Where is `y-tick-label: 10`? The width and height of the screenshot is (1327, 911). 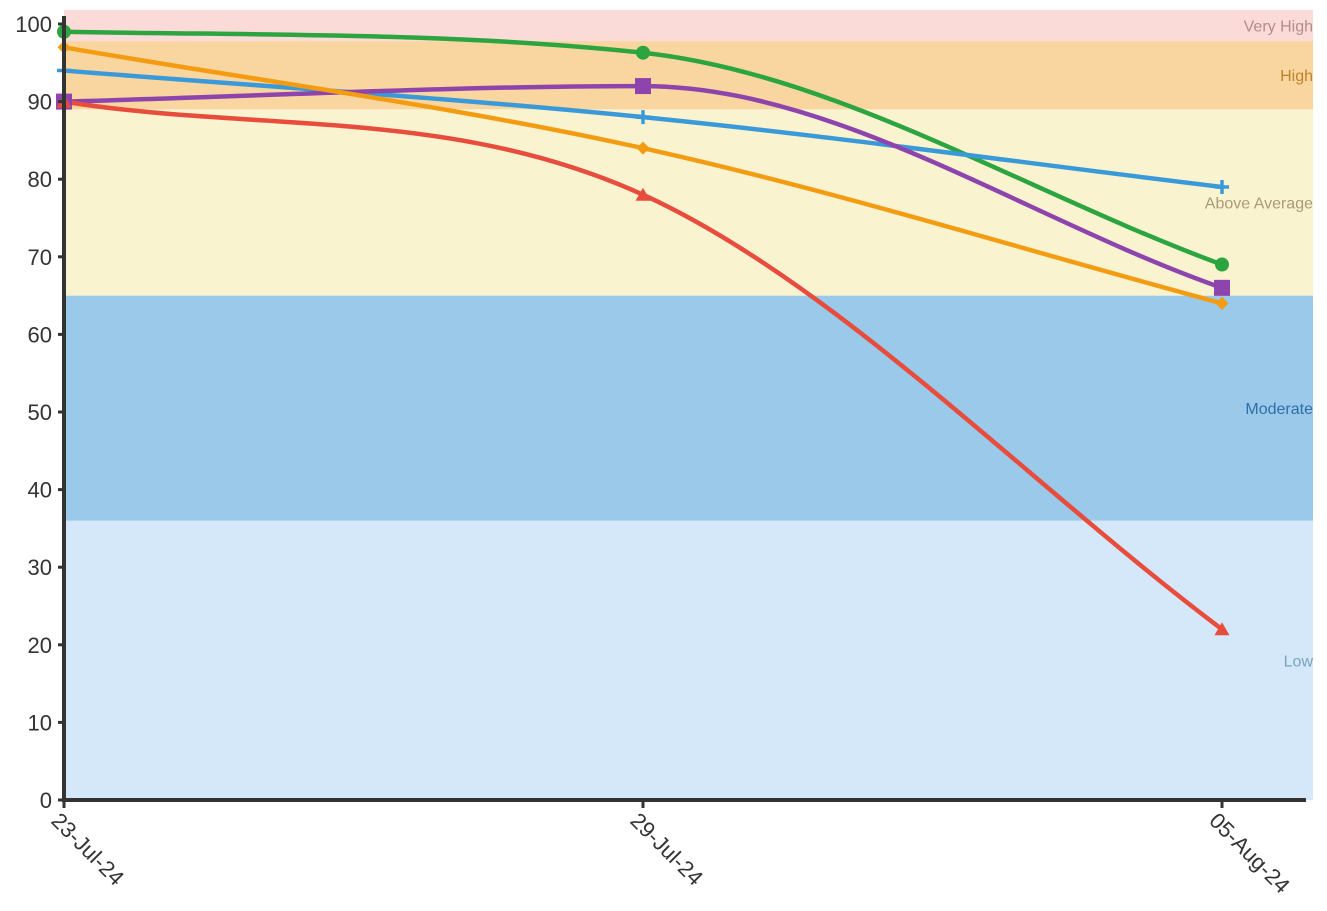 y-tick-label: 10 is located at coordinates (40, 722).